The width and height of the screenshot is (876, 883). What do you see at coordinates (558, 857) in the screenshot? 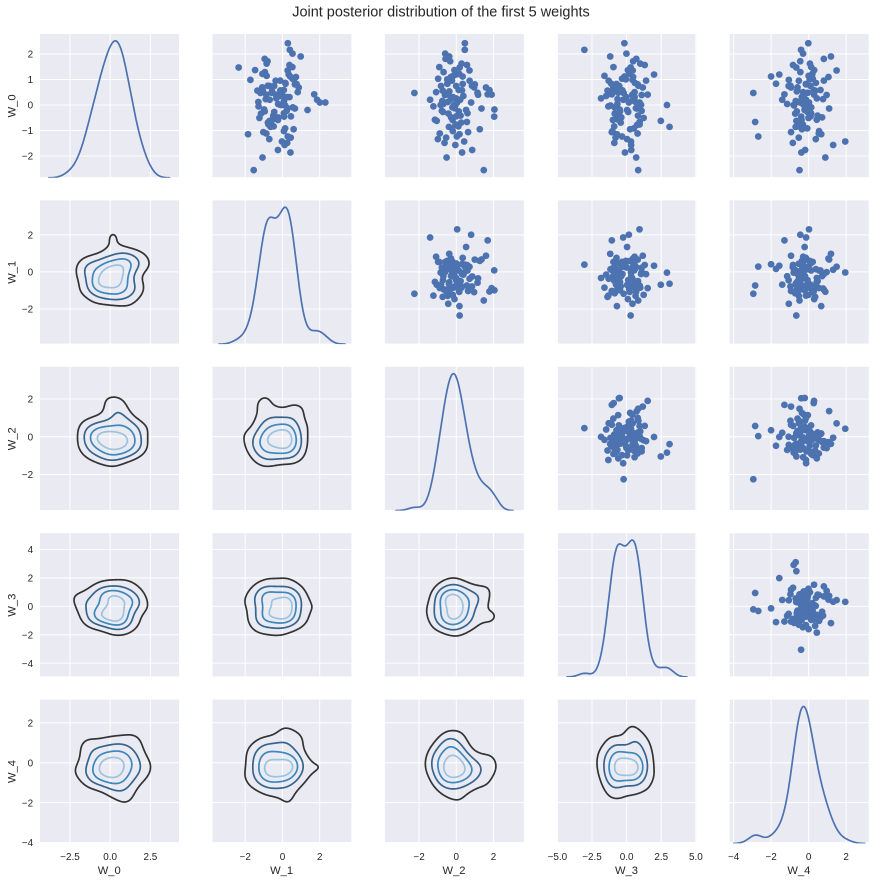
I see `svg-text: −5.0` at bounding box center [558, 857].